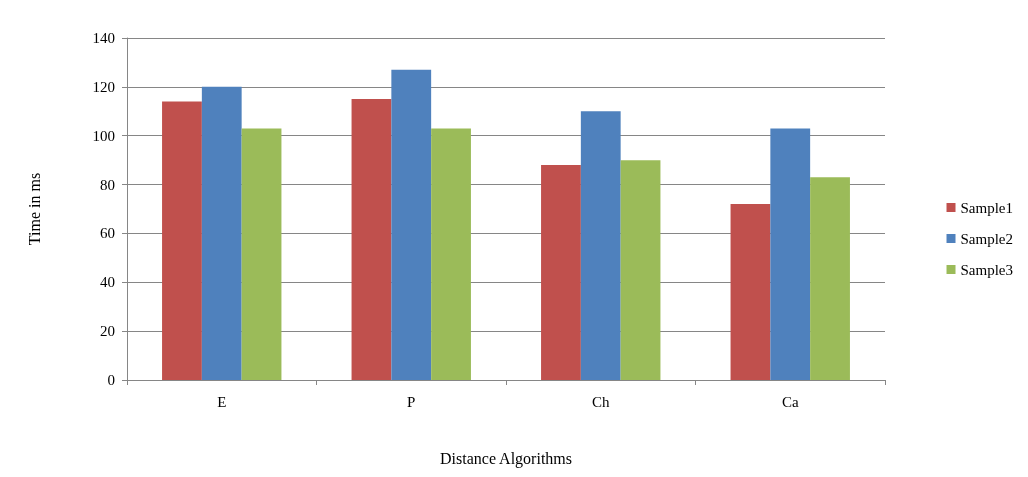 This screenshot has height=477, width=1028. Describe the element at coordinates (107, 233) in the screenshot. I see `y-tick-label: 60` at that location.